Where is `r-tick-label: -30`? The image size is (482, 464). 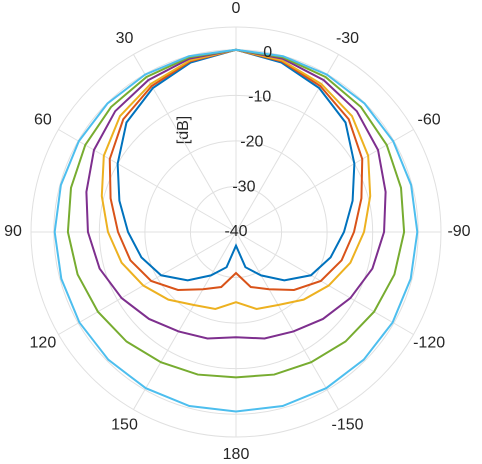
r-tick-label: -30 is located at coordinates (243, 186).